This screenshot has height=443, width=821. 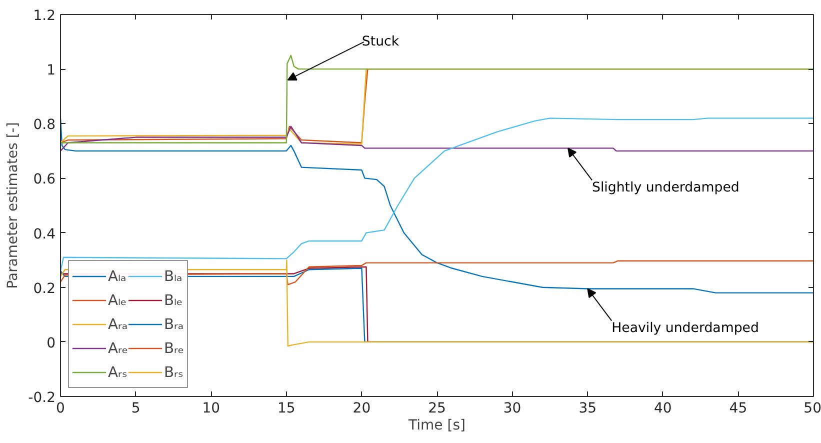 I want to click on x-tick-label: 45, so click(x=738, y=408).